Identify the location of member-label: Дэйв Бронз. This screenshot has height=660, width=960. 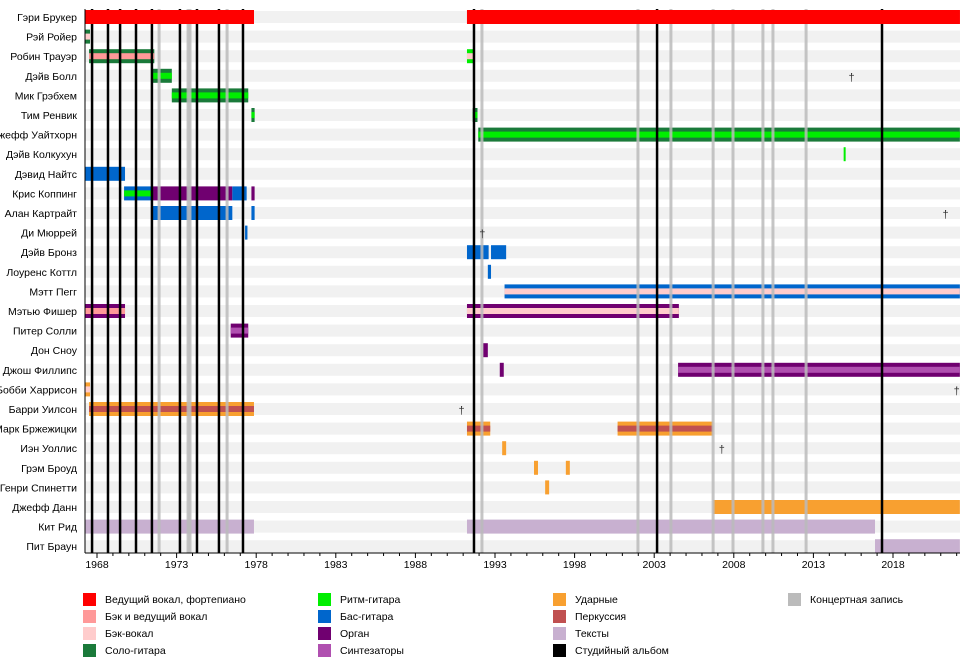
(49, 253).